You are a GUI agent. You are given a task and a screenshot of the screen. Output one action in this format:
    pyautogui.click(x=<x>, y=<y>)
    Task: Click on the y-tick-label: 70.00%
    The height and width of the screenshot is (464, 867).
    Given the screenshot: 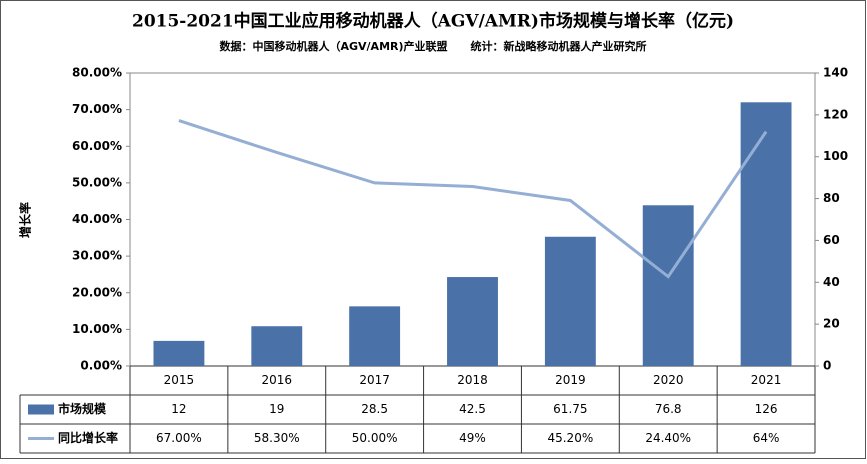 What is the action you would take?
    pyautogui.click(x=97, y=109)
    